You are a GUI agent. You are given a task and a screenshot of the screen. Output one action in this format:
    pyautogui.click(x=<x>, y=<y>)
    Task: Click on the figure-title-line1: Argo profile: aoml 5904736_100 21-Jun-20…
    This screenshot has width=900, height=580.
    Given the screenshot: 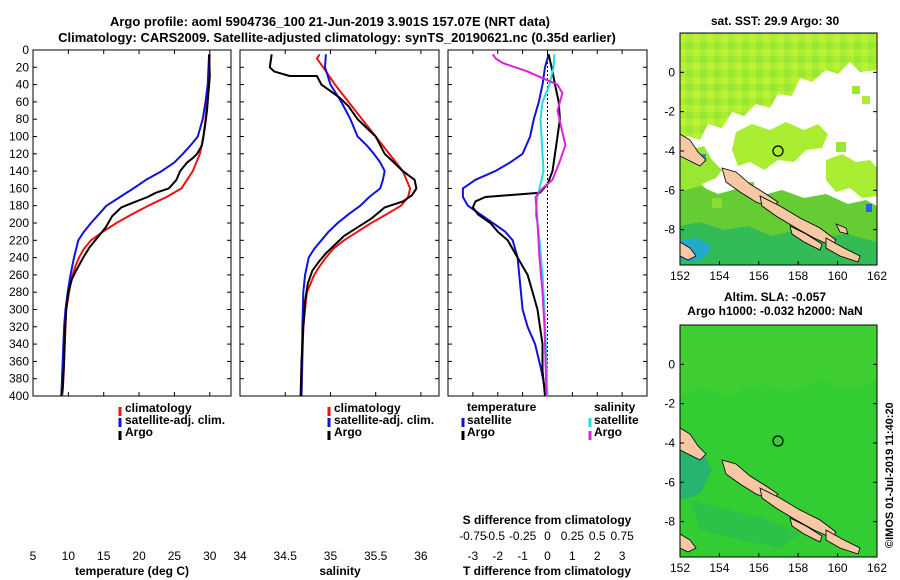 What is the action you would take?
    pyautogui.click(x=330, y=21)
    